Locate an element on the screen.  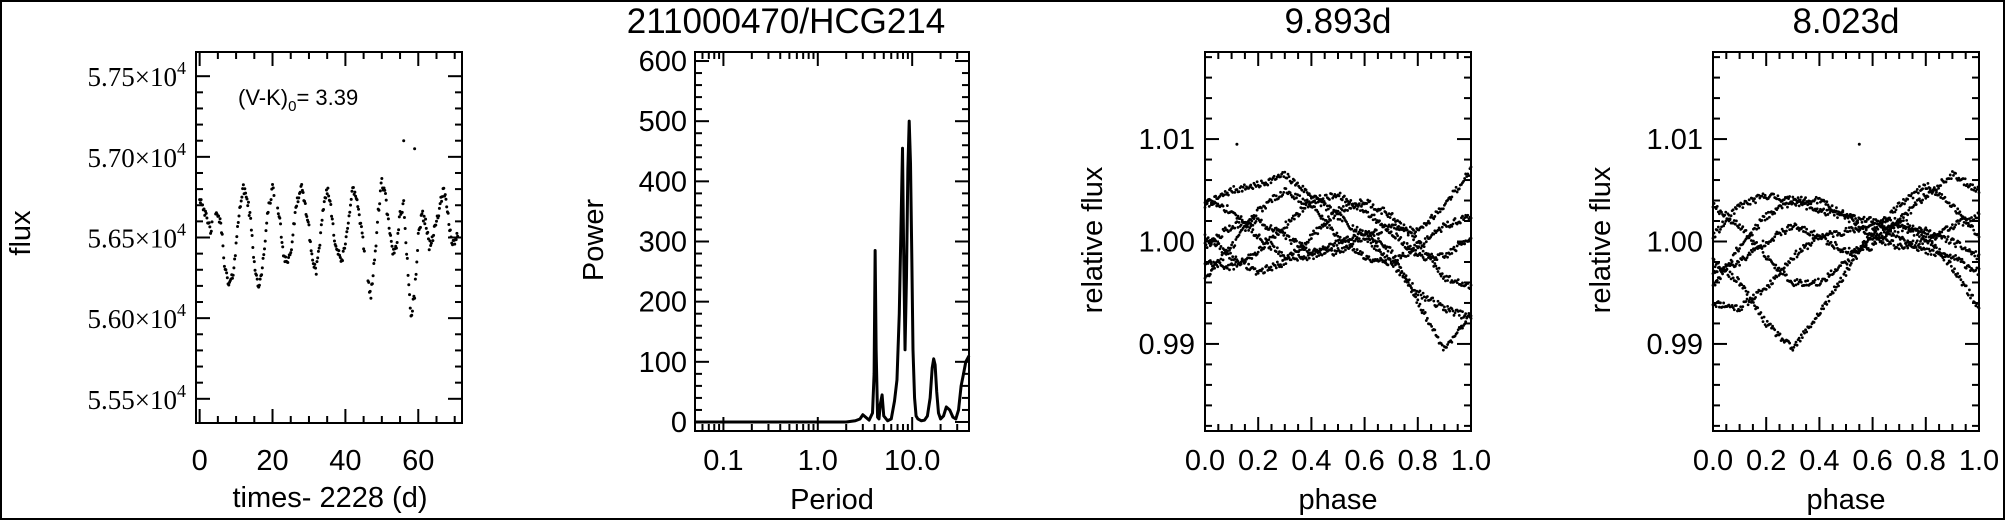
periodogram-x-tick-label: 10.0 is located at coordinates (912, 461).